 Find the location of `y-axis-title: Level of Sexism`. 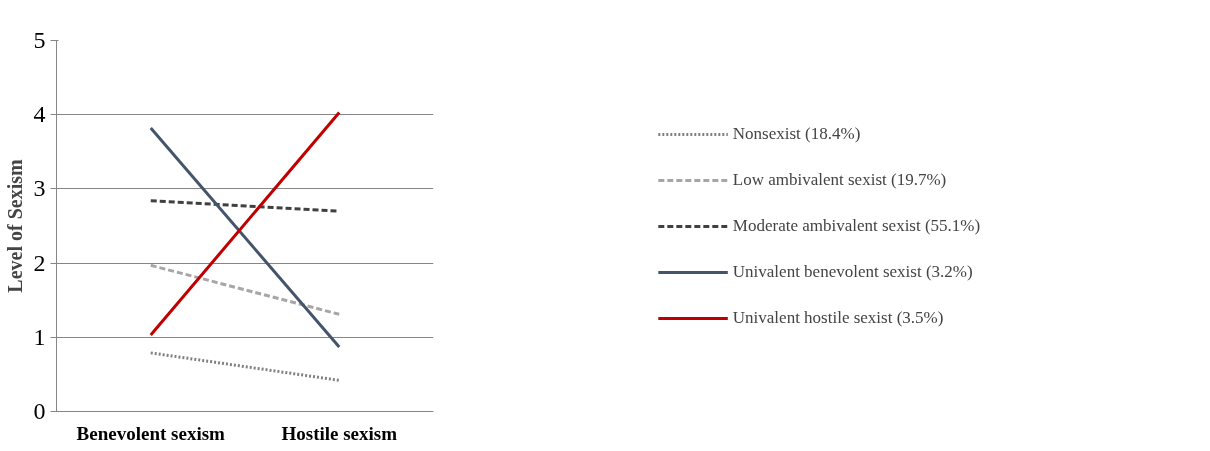

y-axis-title: Level of Sexism is located at coordinates (14, 226).